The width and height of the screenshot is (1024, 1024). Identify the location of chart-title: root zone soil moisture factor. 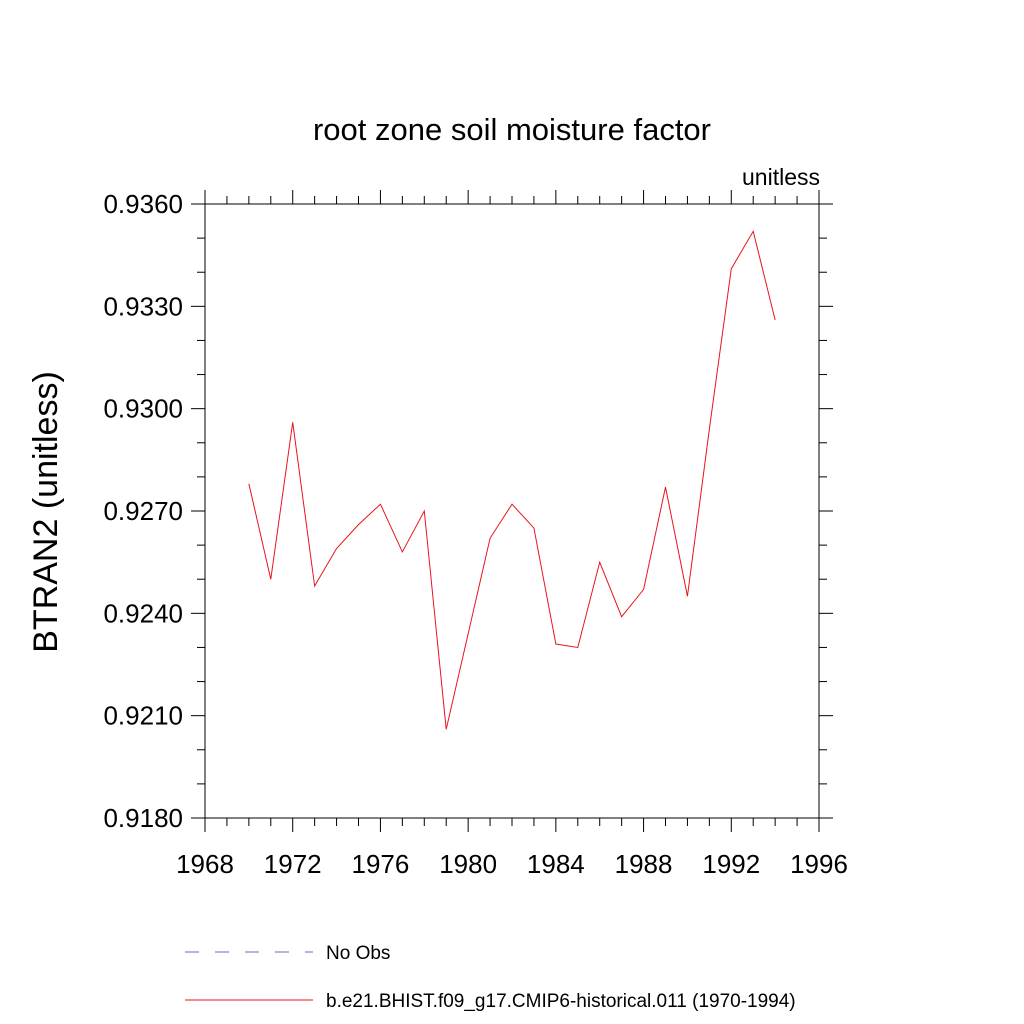
(512, 129).